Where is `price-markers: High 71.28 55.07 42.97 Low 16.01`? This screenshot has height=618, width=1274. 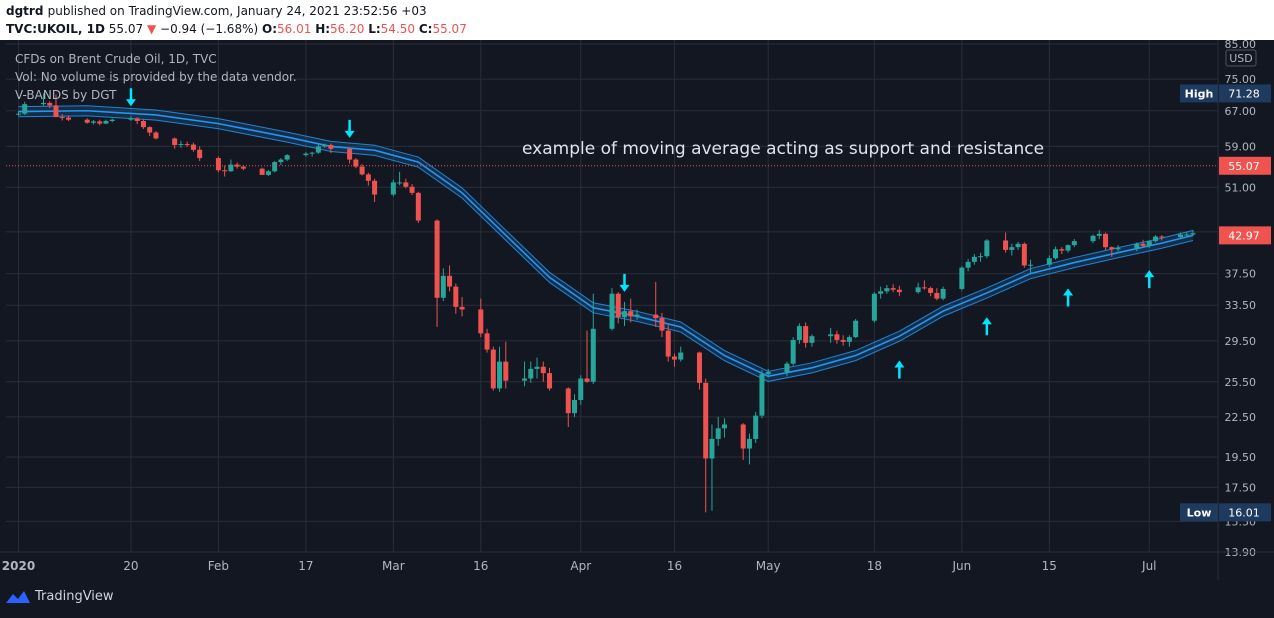 price-markers: High 71.28 55.07 42.97 Low 16.01 is located at coordinates (1225, 303).